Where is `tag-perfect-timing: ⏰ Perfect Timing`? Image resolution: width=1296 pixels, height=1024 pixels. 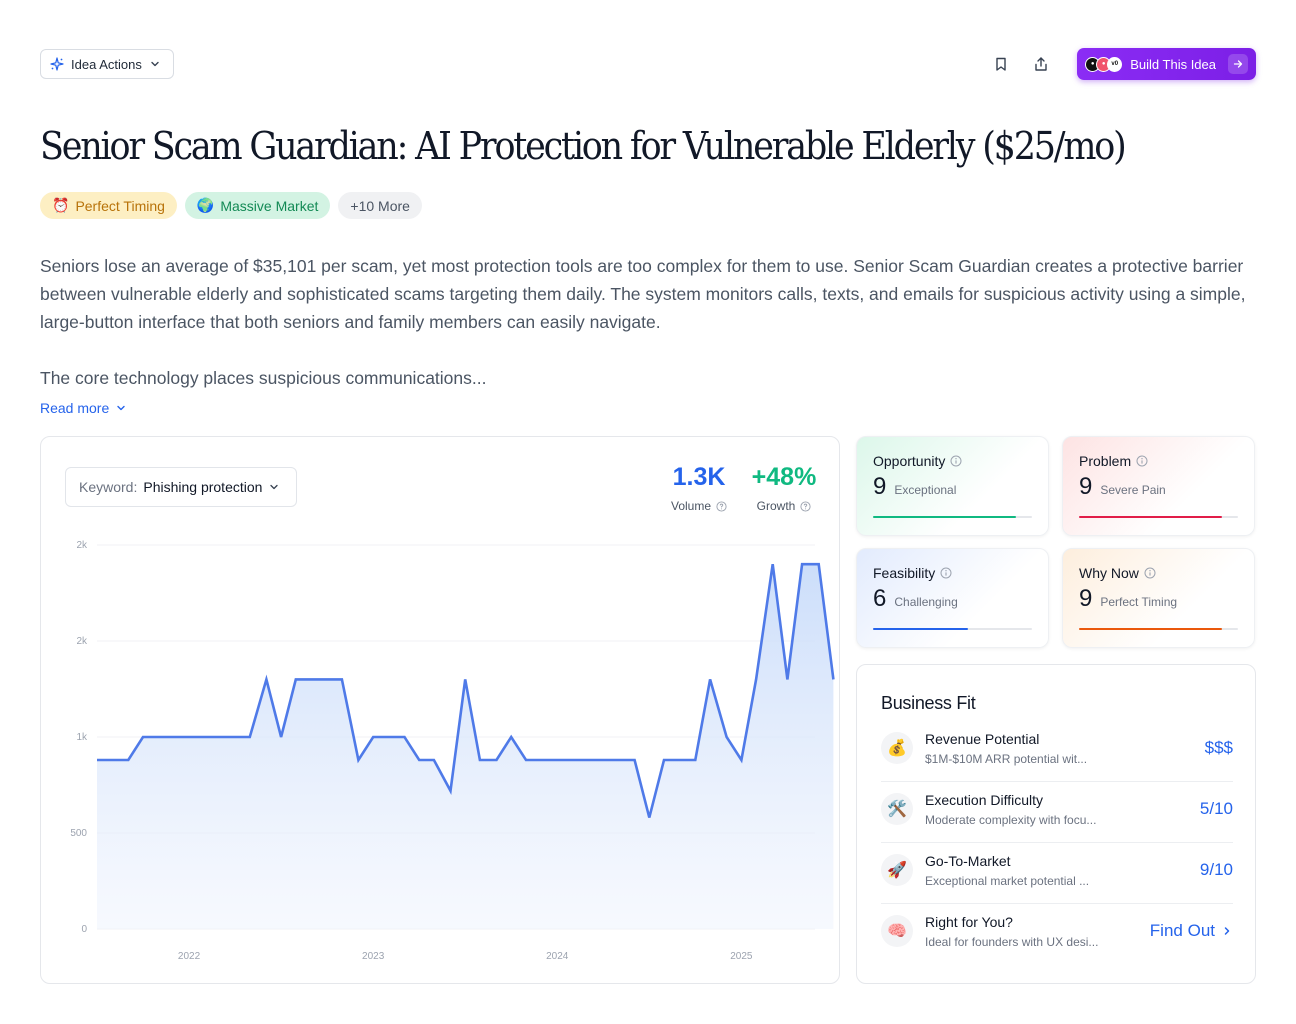 tag-perfect-timing: ⏰ Perfect Timing is located at coordinates (108, 205).